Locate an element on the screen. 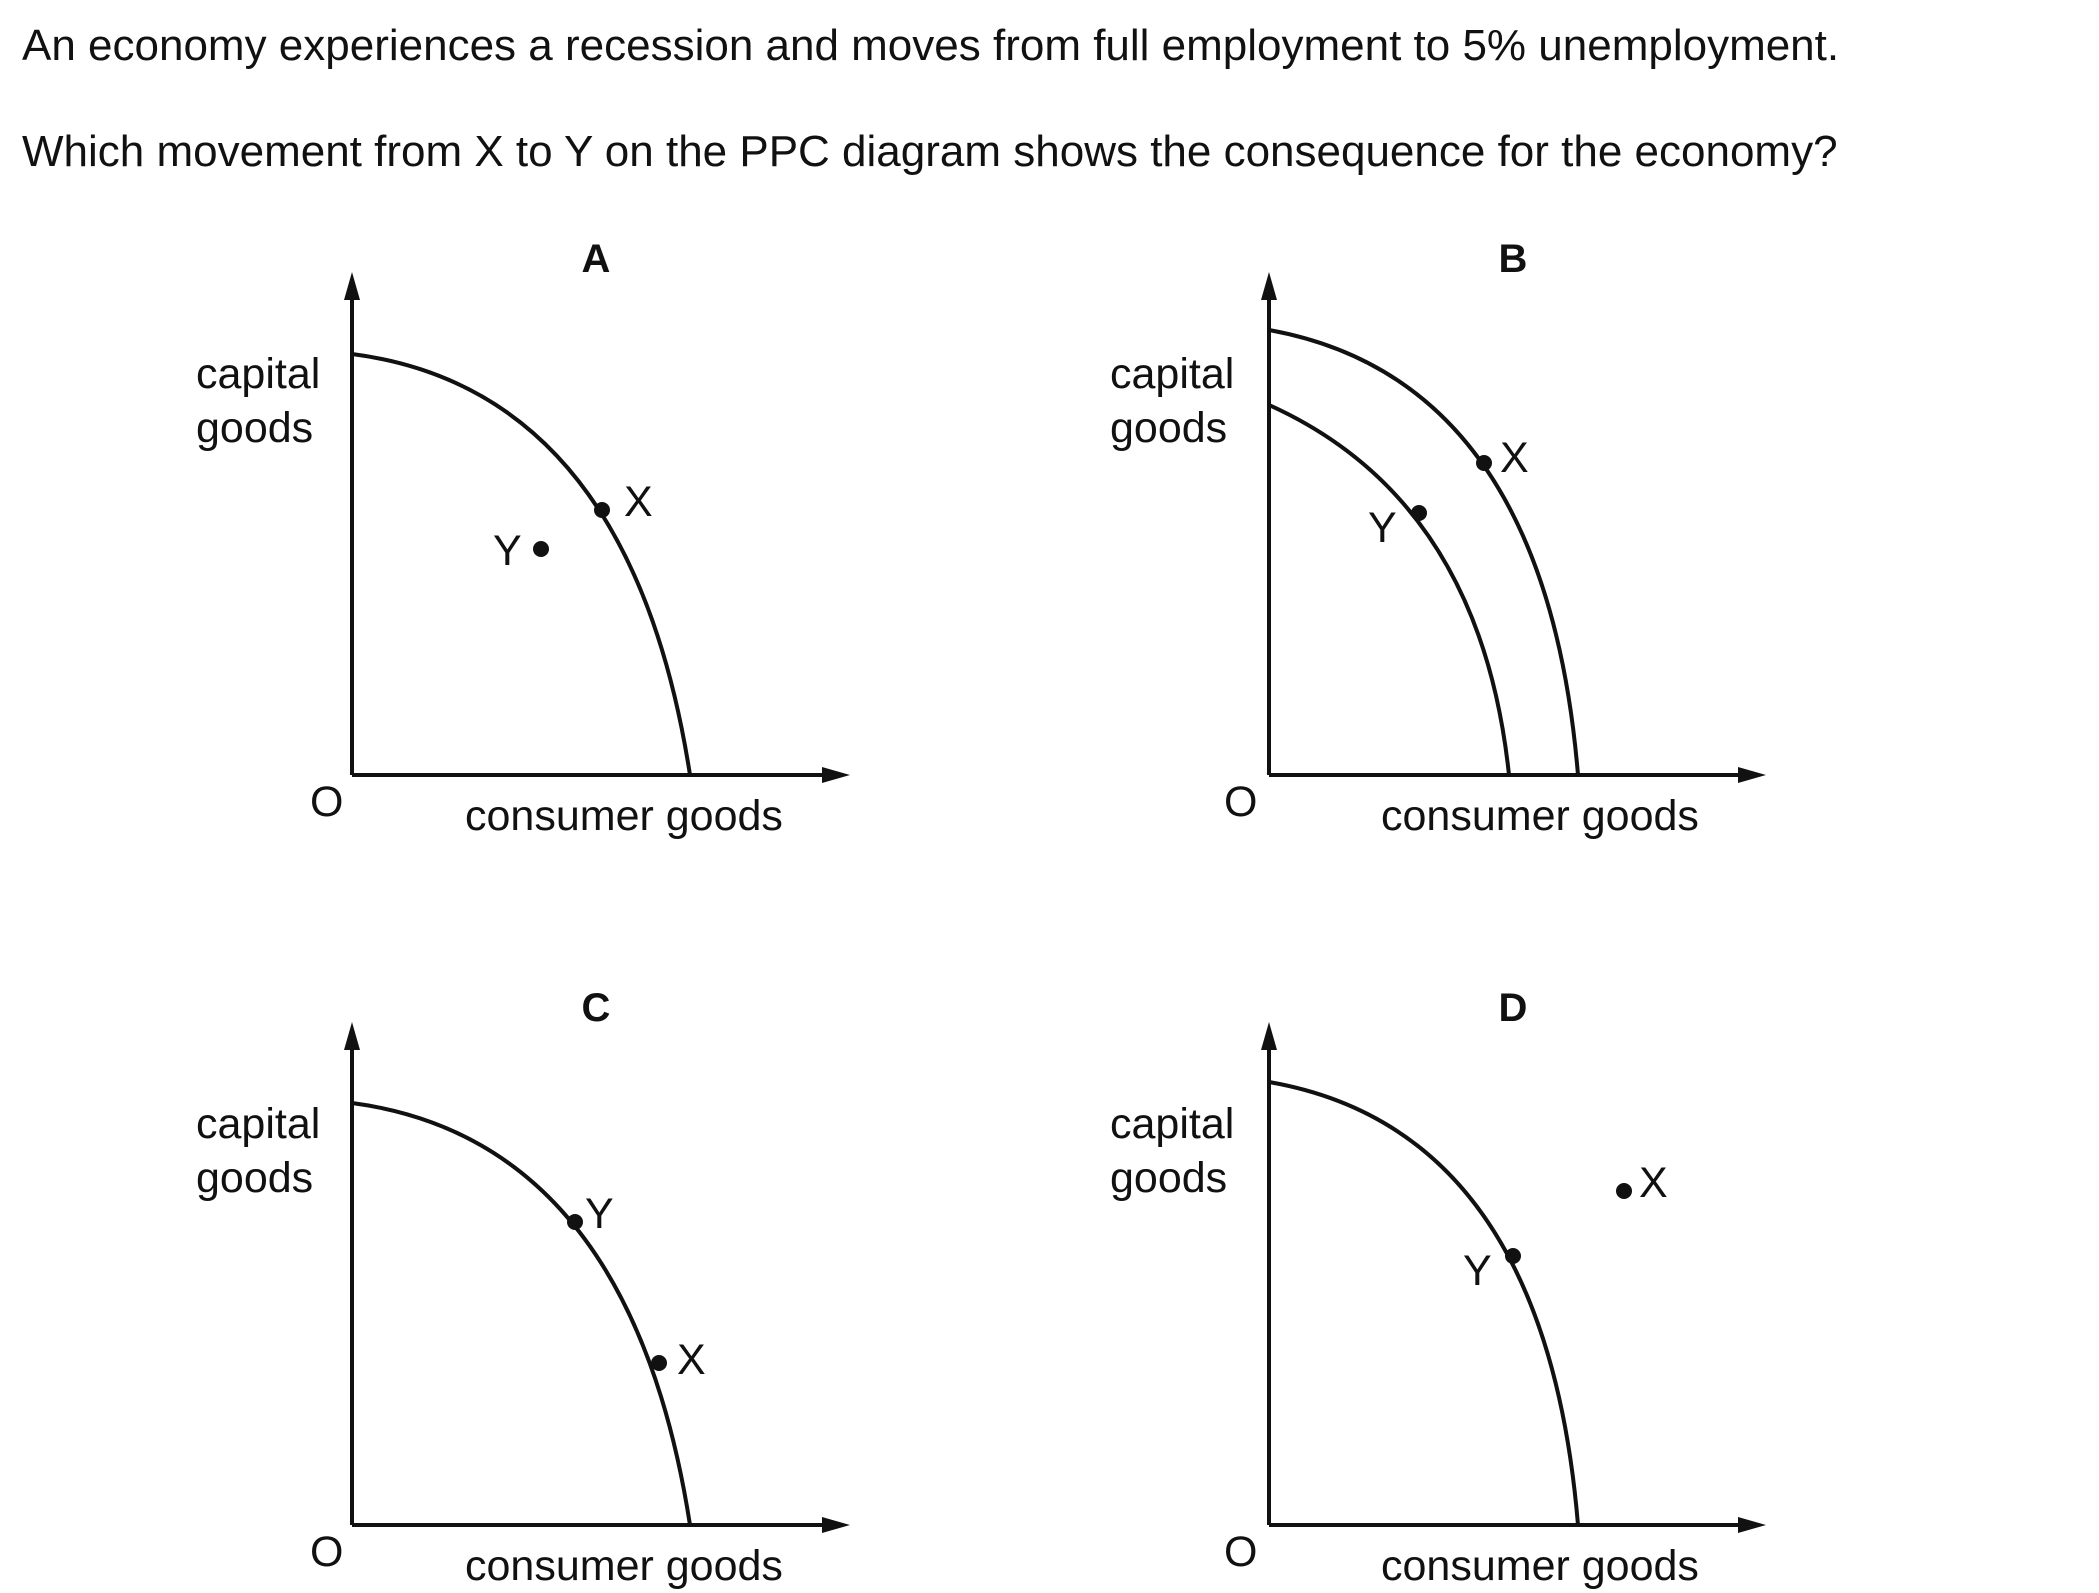  ppc-curve-a is located at coordinates (521, 564).